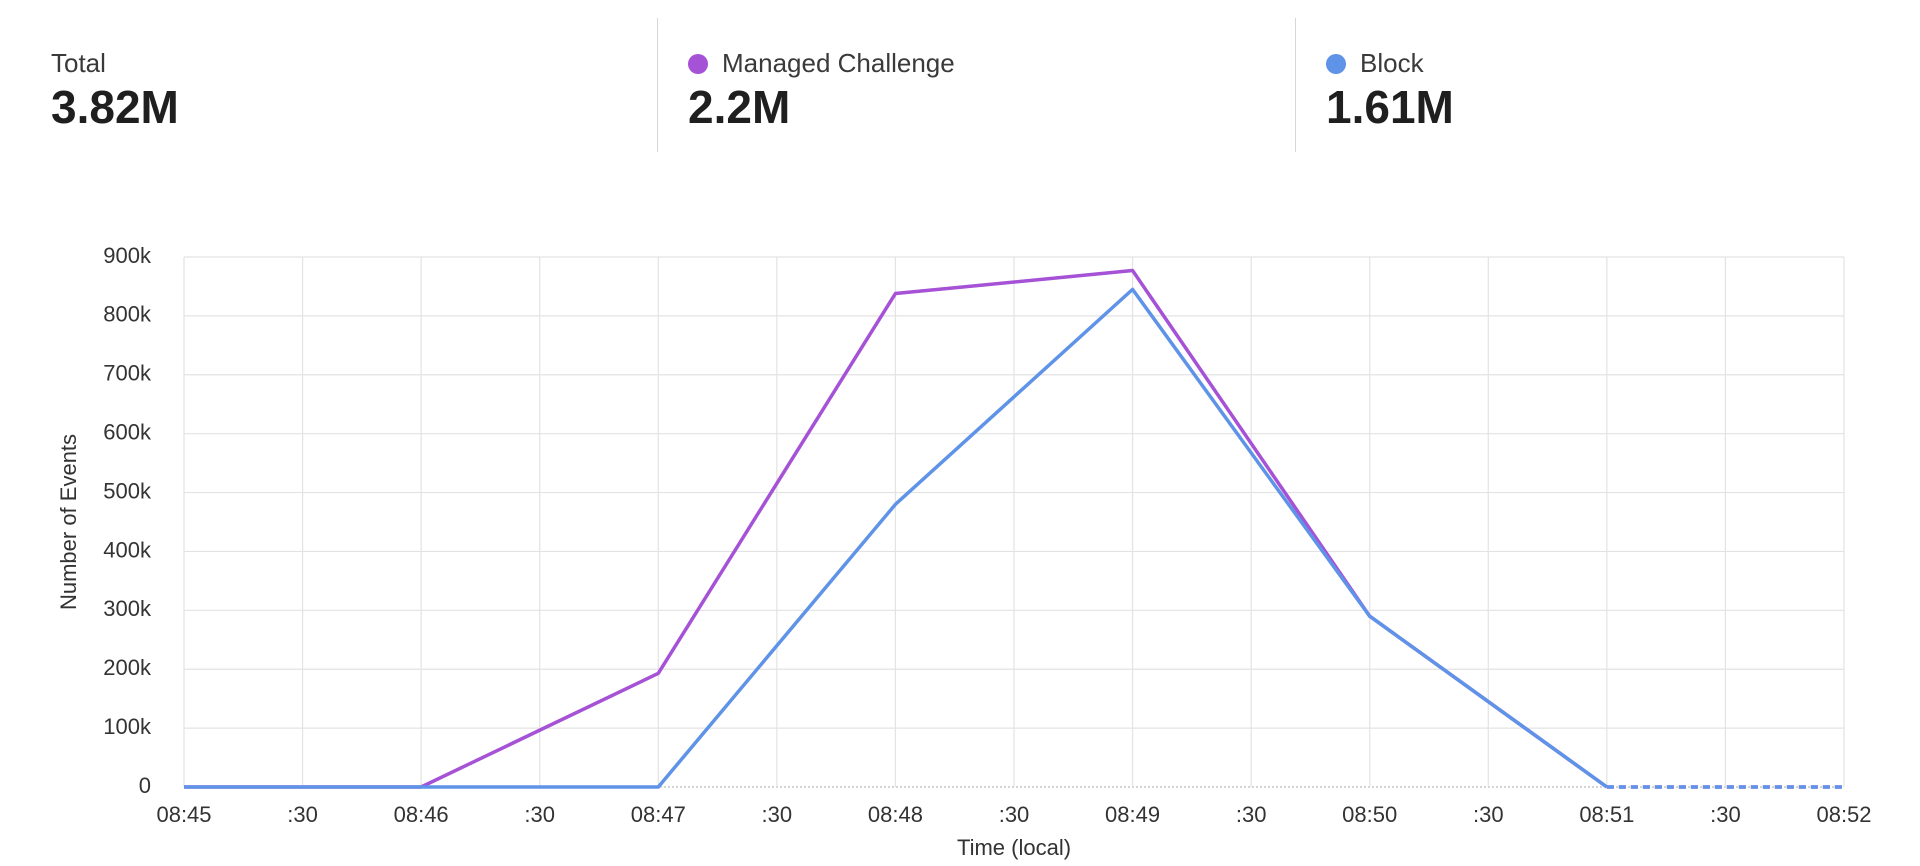 The height and width of the screenshot is (866, 1920). I want to click on x-axis-title: Time (local), so click(1014, 847).